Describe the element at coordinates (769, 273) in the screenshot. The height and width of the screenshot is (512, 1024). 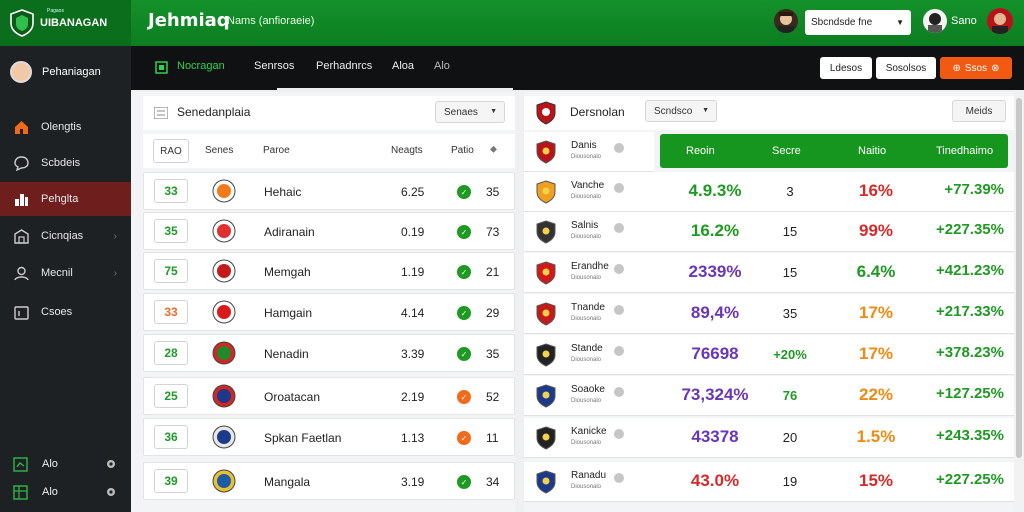
I see `list-item: Erandhe Diousonalo 2339% 15 6.4% +421.23%` at that location.